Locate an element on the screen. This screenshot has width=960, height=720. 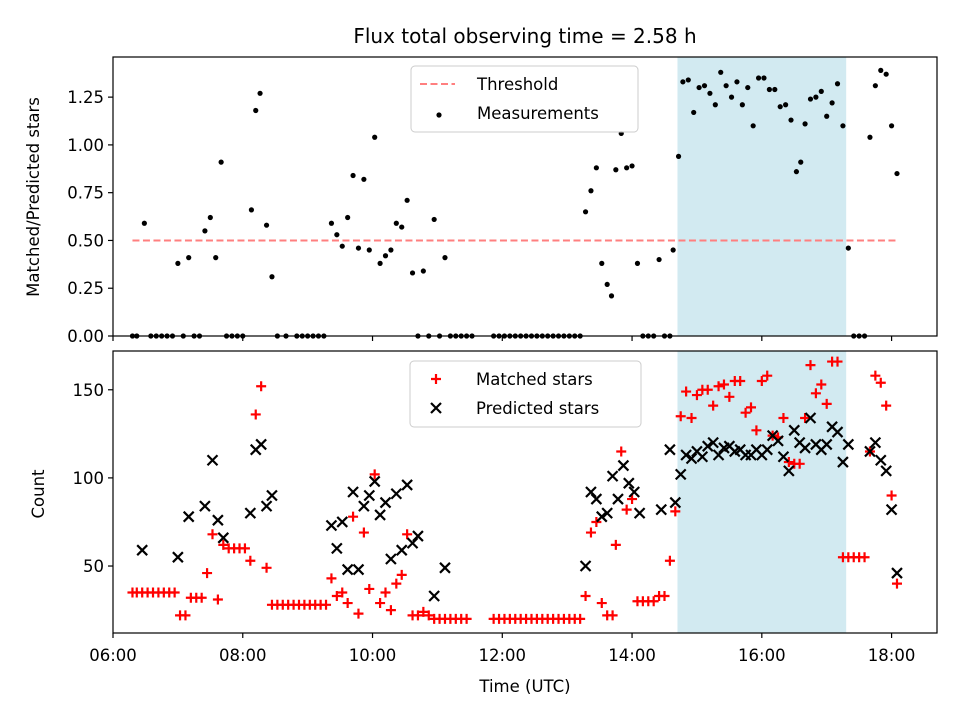
x-tick-label: 12:00 is located at coordinates (503, 655).